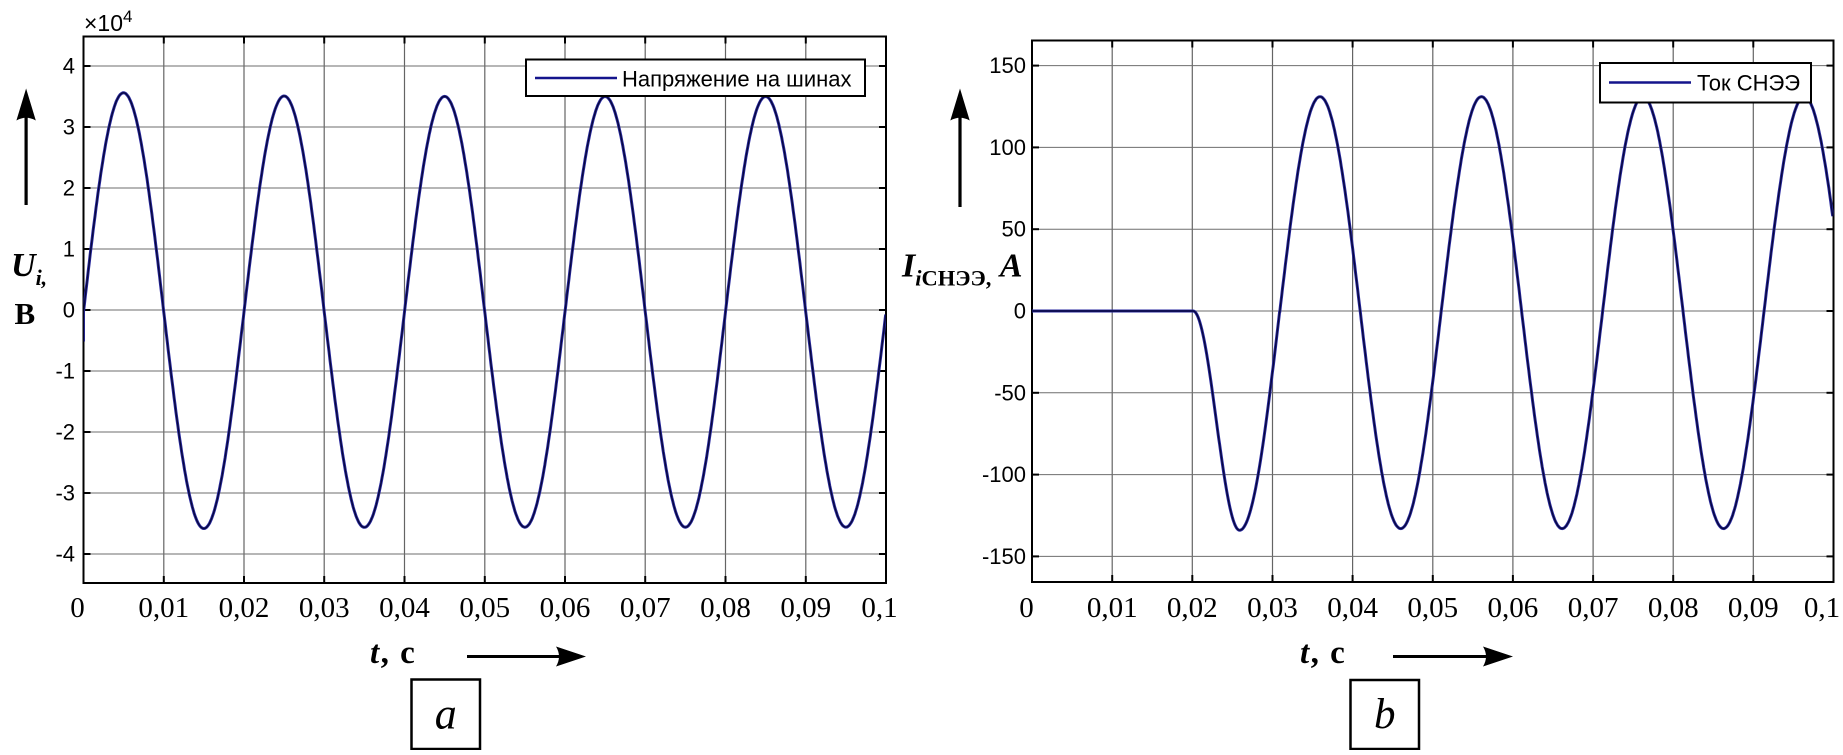  What do you see at coordinates (1014, 229) in the screenshot?
I see `svg-text: 50` at bounding box center [1014, 229].